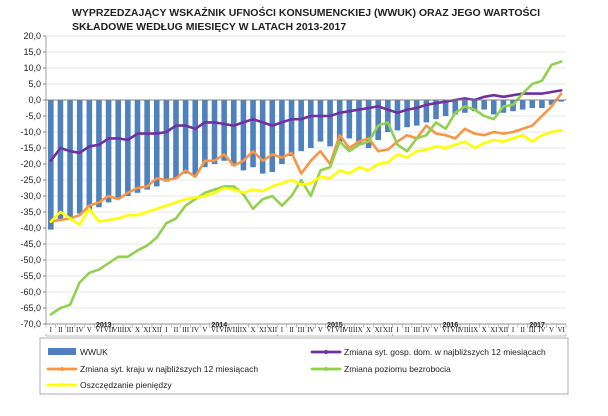  I want to click on month-label: X, so click(484, 330).